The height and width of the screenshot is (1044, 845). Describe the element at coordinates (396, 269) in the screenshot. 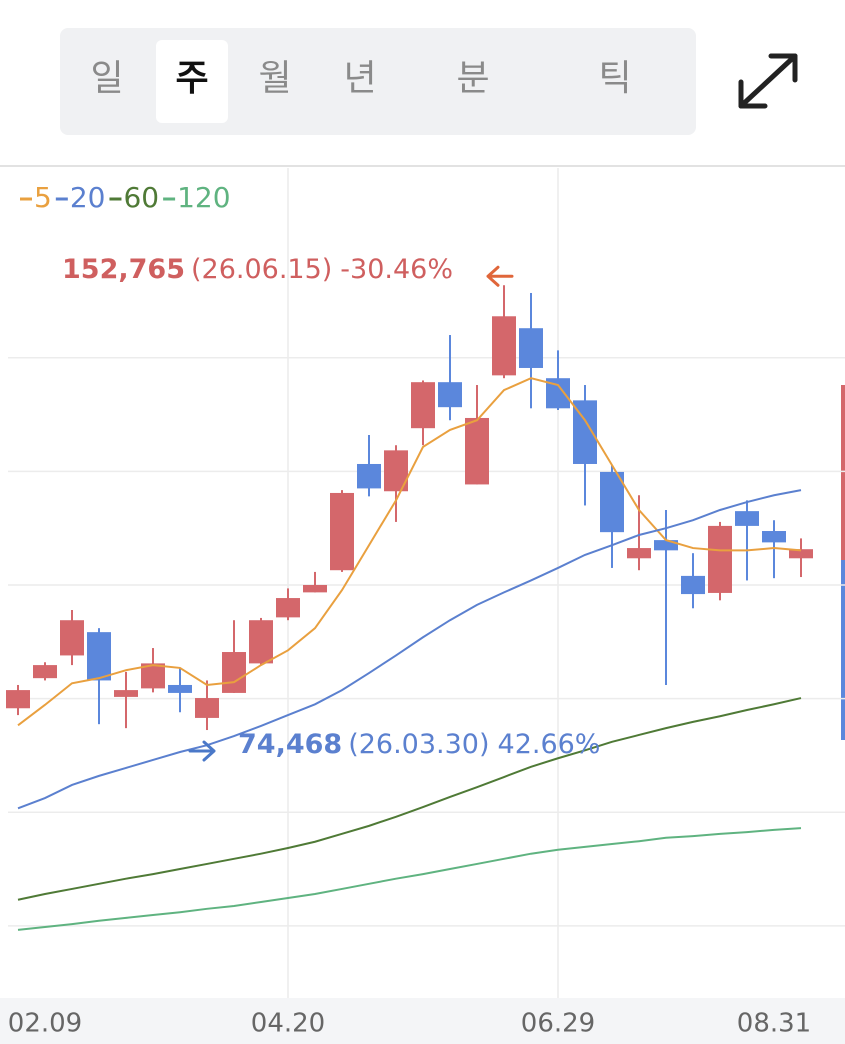

I see `annotation-change: -30.46%` at that location.